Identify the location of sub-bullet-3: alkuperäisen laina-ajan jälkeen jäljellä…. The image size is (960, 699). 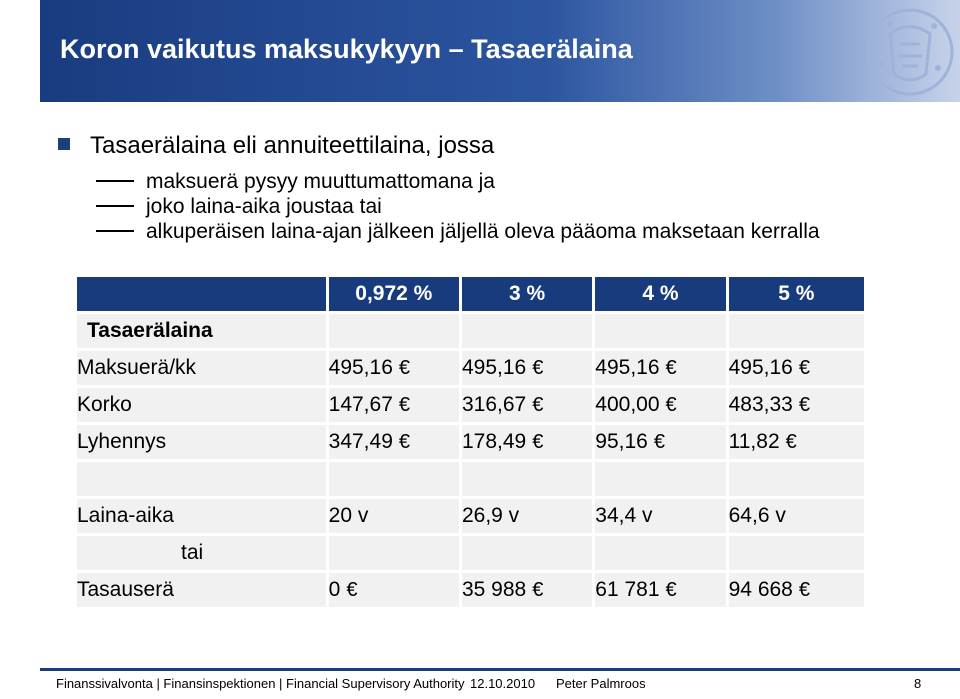
(458, 232).